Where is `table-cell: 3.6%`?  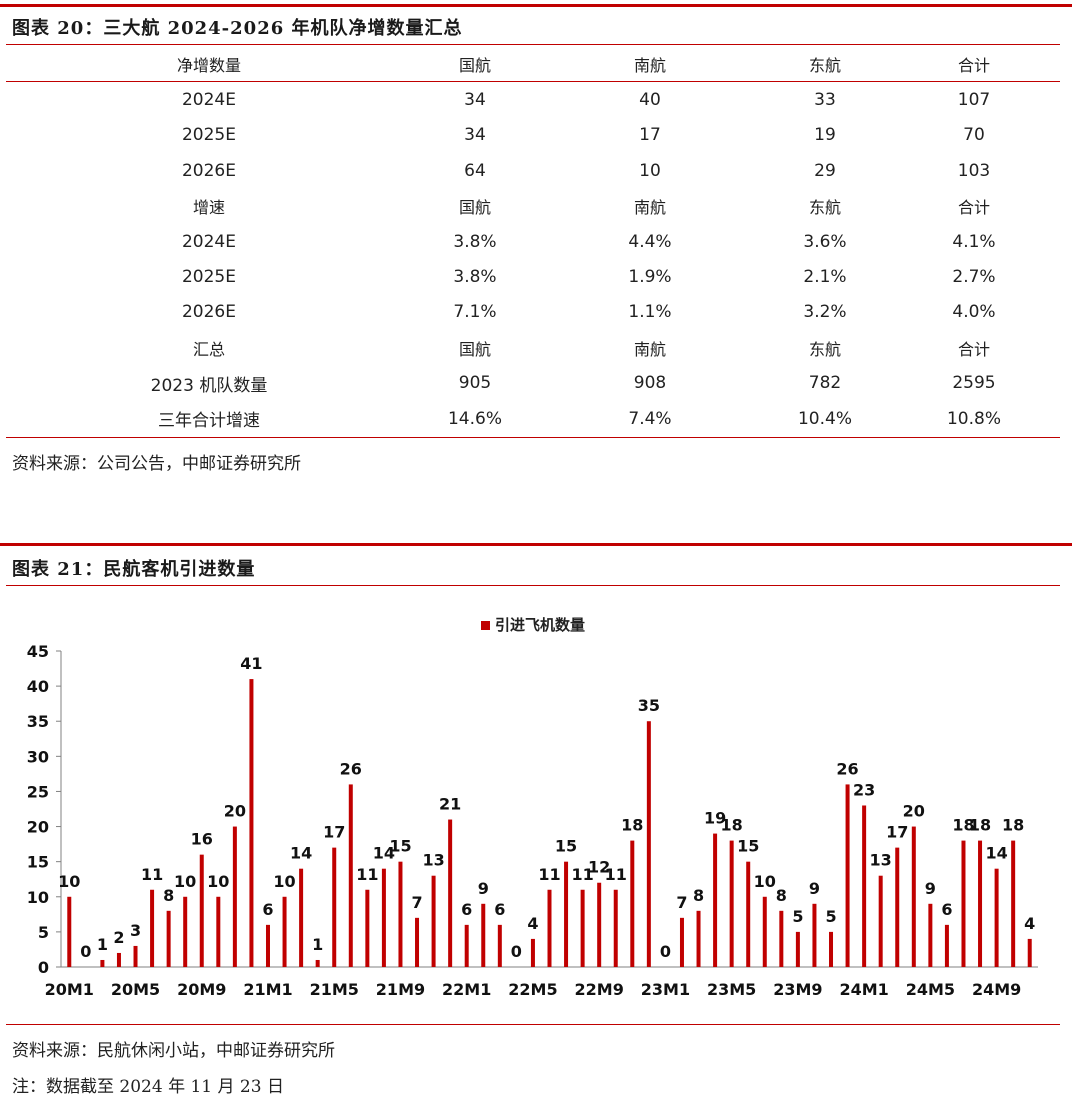 table-cell: 3.6% is located at coordinates (825, 241).